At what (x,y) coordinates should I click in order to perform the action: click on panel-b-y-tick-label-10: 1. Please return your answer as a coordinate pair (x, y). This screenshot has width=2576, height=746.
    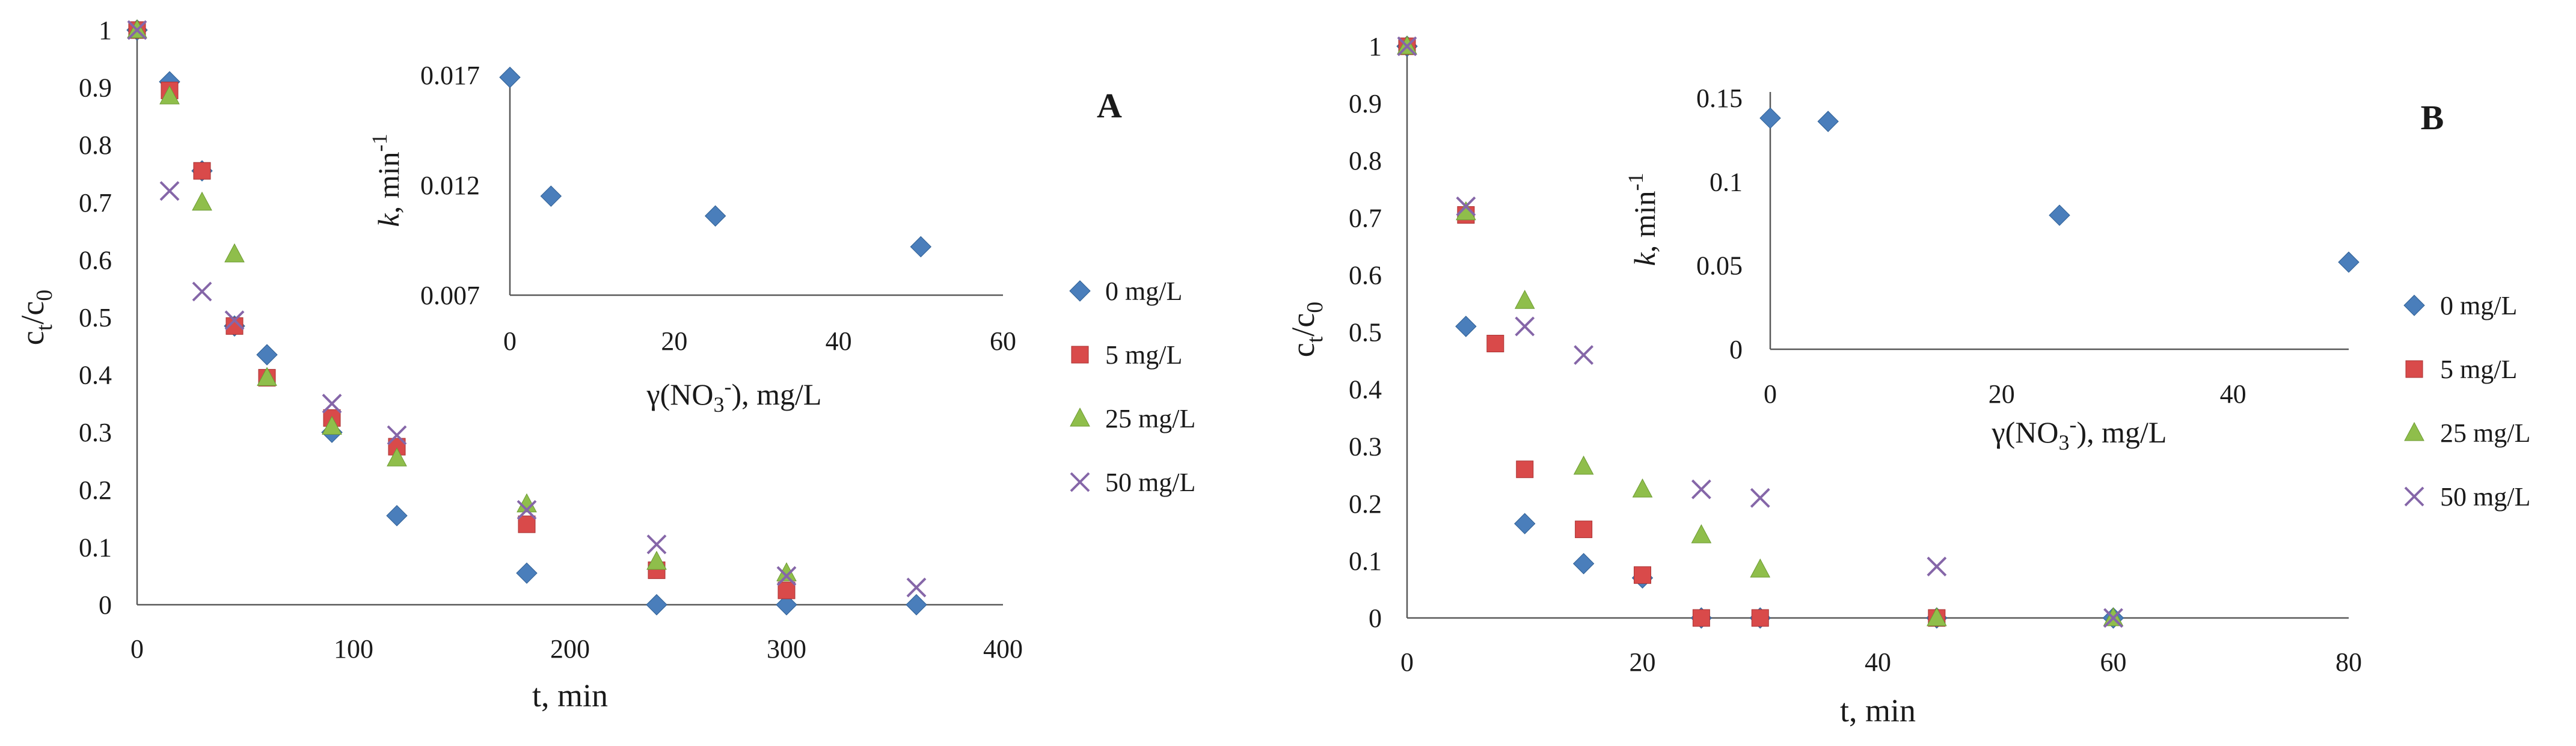
    Looking at the image, I should click on (1375, 46).